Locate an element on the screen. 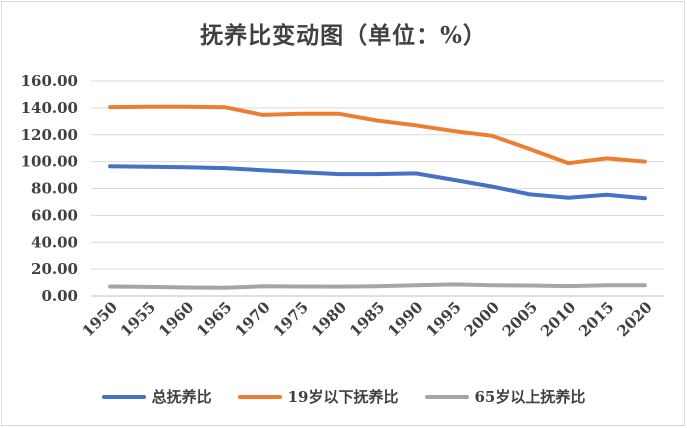 The height and width of the screenshot is (428, 687). legend-label-young: 19岁以下抚养比 is located at coordinates (343, 397).